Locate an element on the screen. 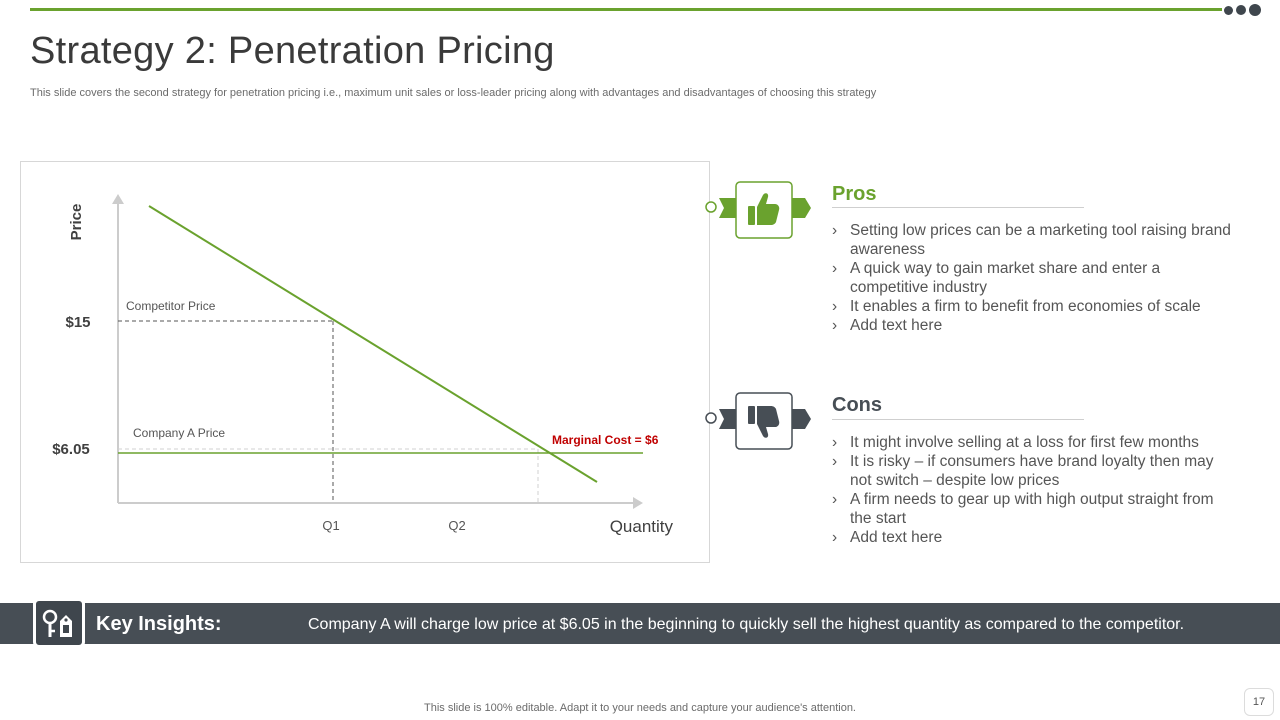  y-axis-label: Price is located at coordinates (76, 222).